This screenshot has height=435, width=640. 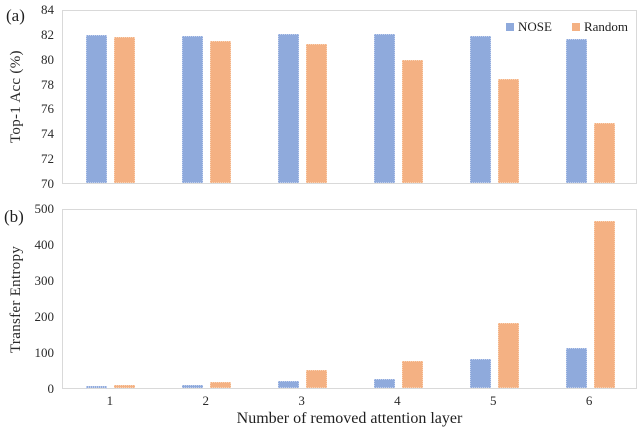 I want to click on y-tick-label: 200, so click(x=44, y=316).